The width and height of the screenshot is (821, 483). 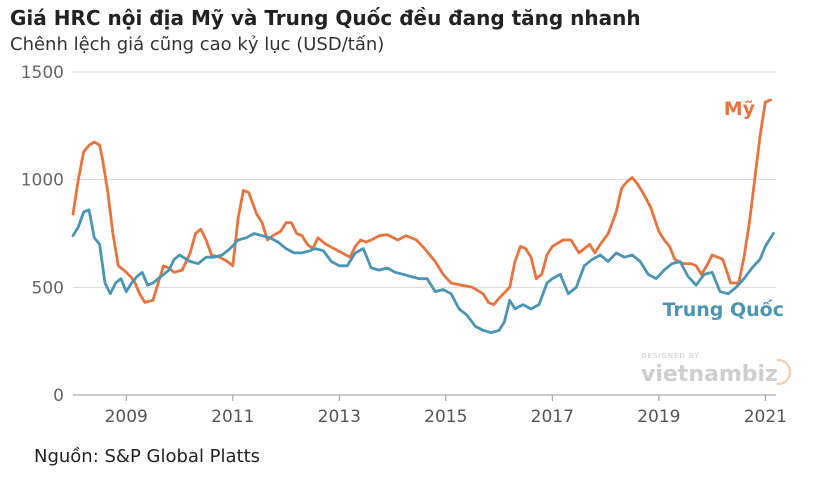 What do you see at coordinates (147, 456) in the screenshot?
I see `source-note: Nguồn: S&P Global Platts` at bounding box center [147, 456].